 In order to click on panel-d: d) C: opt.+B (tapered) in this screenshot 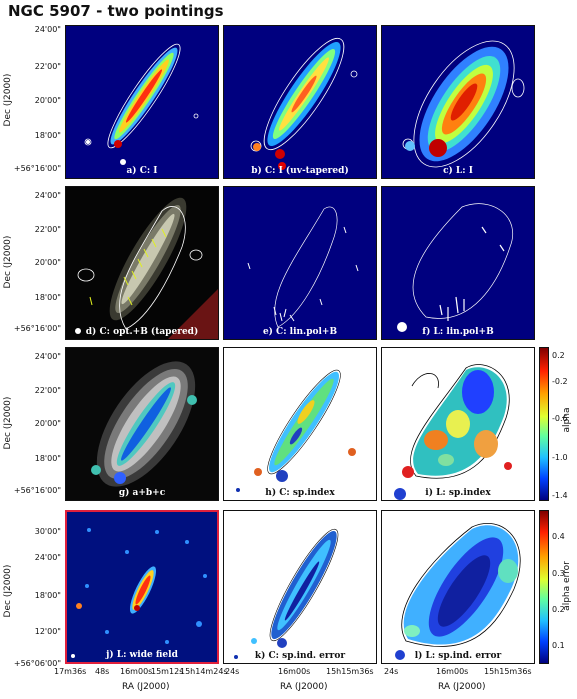, I will do `click(142, 263)`.